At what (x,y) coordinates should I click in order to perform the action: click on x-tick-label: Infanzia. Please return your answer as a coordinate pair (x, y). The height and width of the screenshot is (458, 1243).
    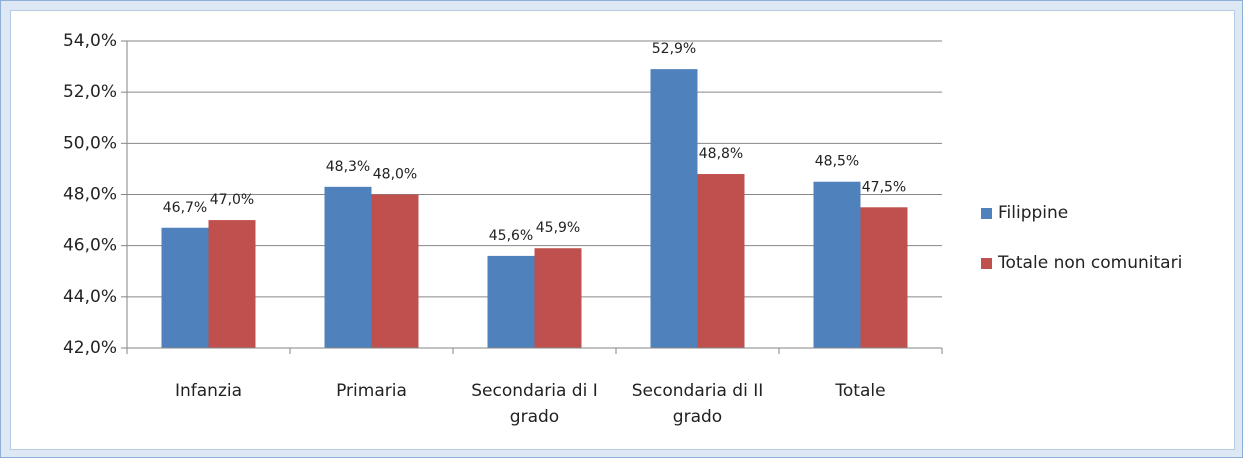
    Looking at the image, I should click on (208, 391).